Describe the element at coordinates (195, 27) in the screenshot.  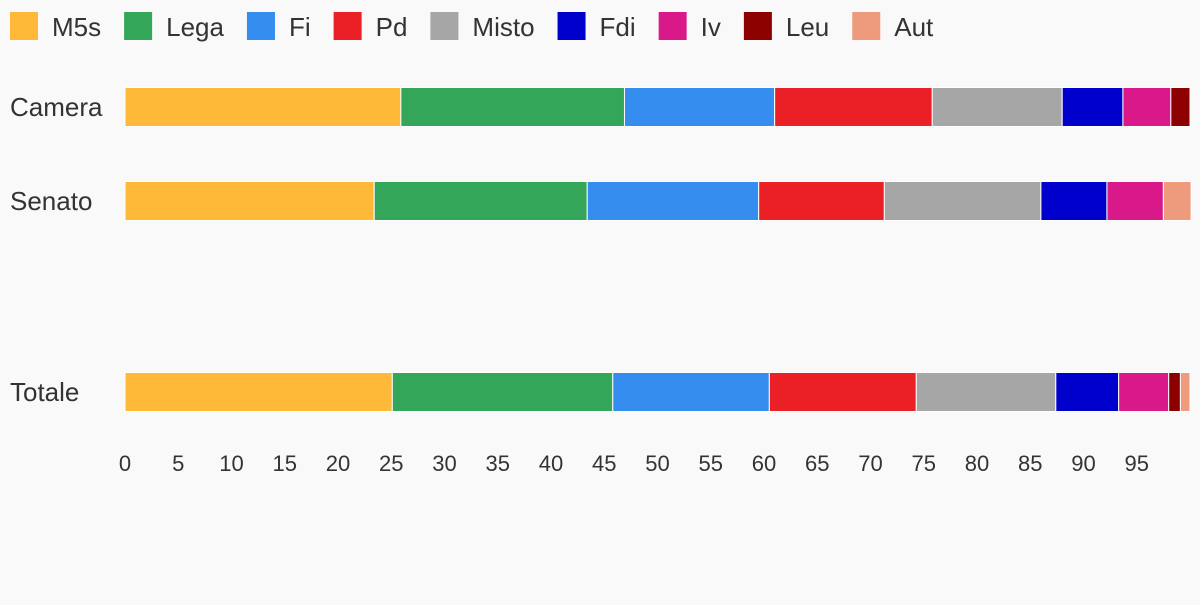
I see `legend-label-lega: Lega` at that location.